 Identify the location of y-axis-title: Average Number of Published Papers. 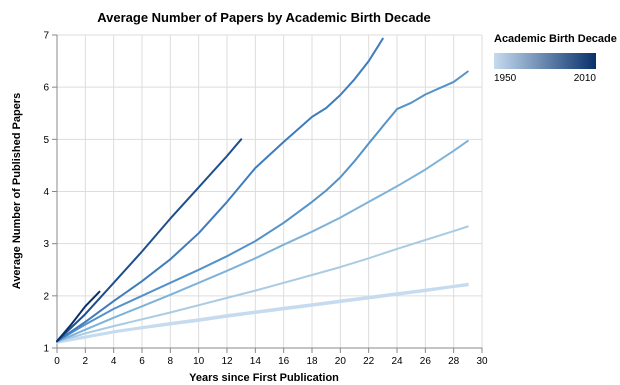
(17, 191).